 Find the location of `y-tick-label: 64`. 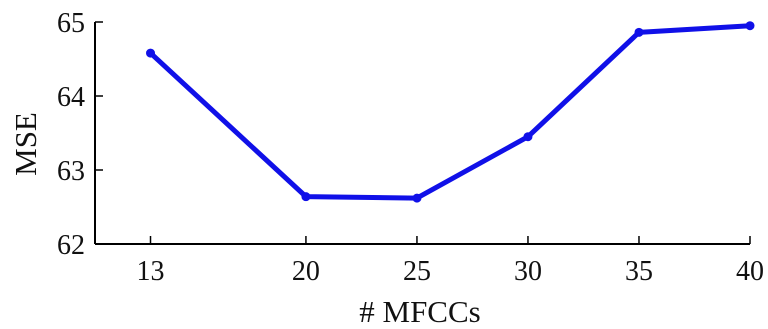

y-tick-label: 64 is located at coordinates (71, 97).